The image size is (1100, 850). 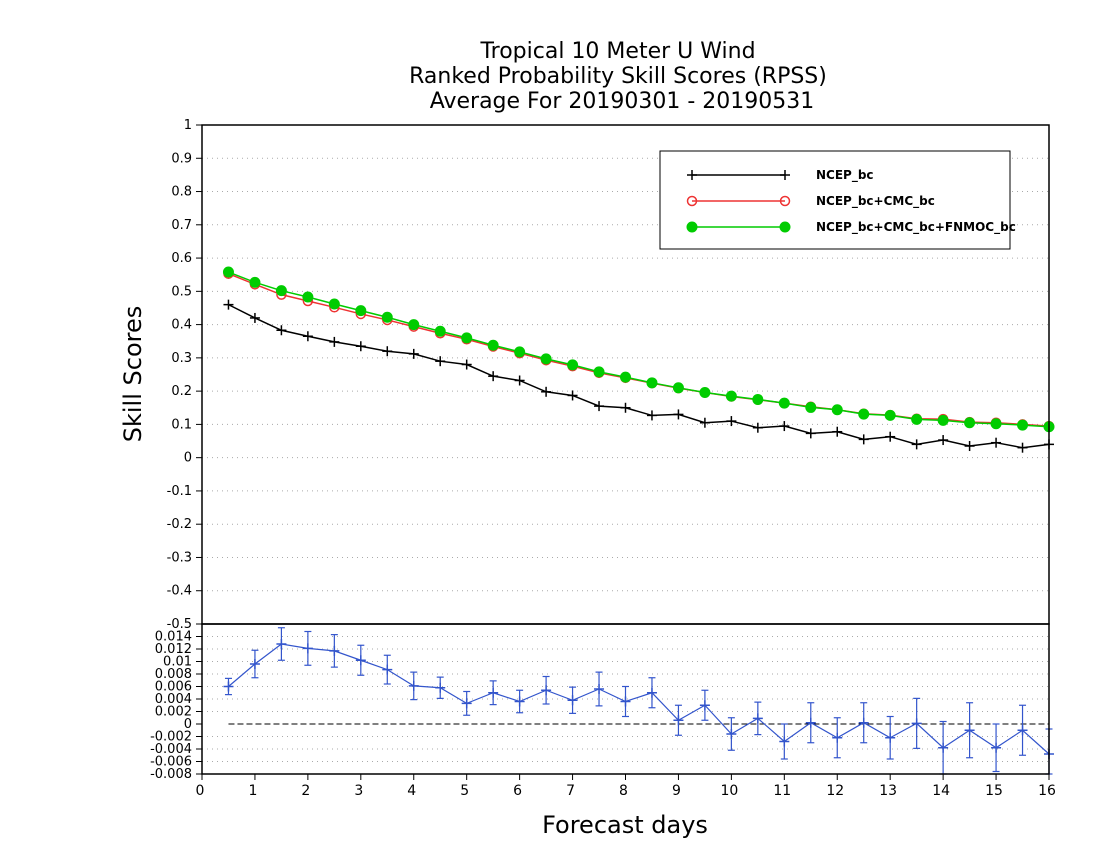 What do you see at coordinates (173, 649) in the screenshot?
I see `bottom-y-tick-label: 0.012` at bounding box center [173, 649].